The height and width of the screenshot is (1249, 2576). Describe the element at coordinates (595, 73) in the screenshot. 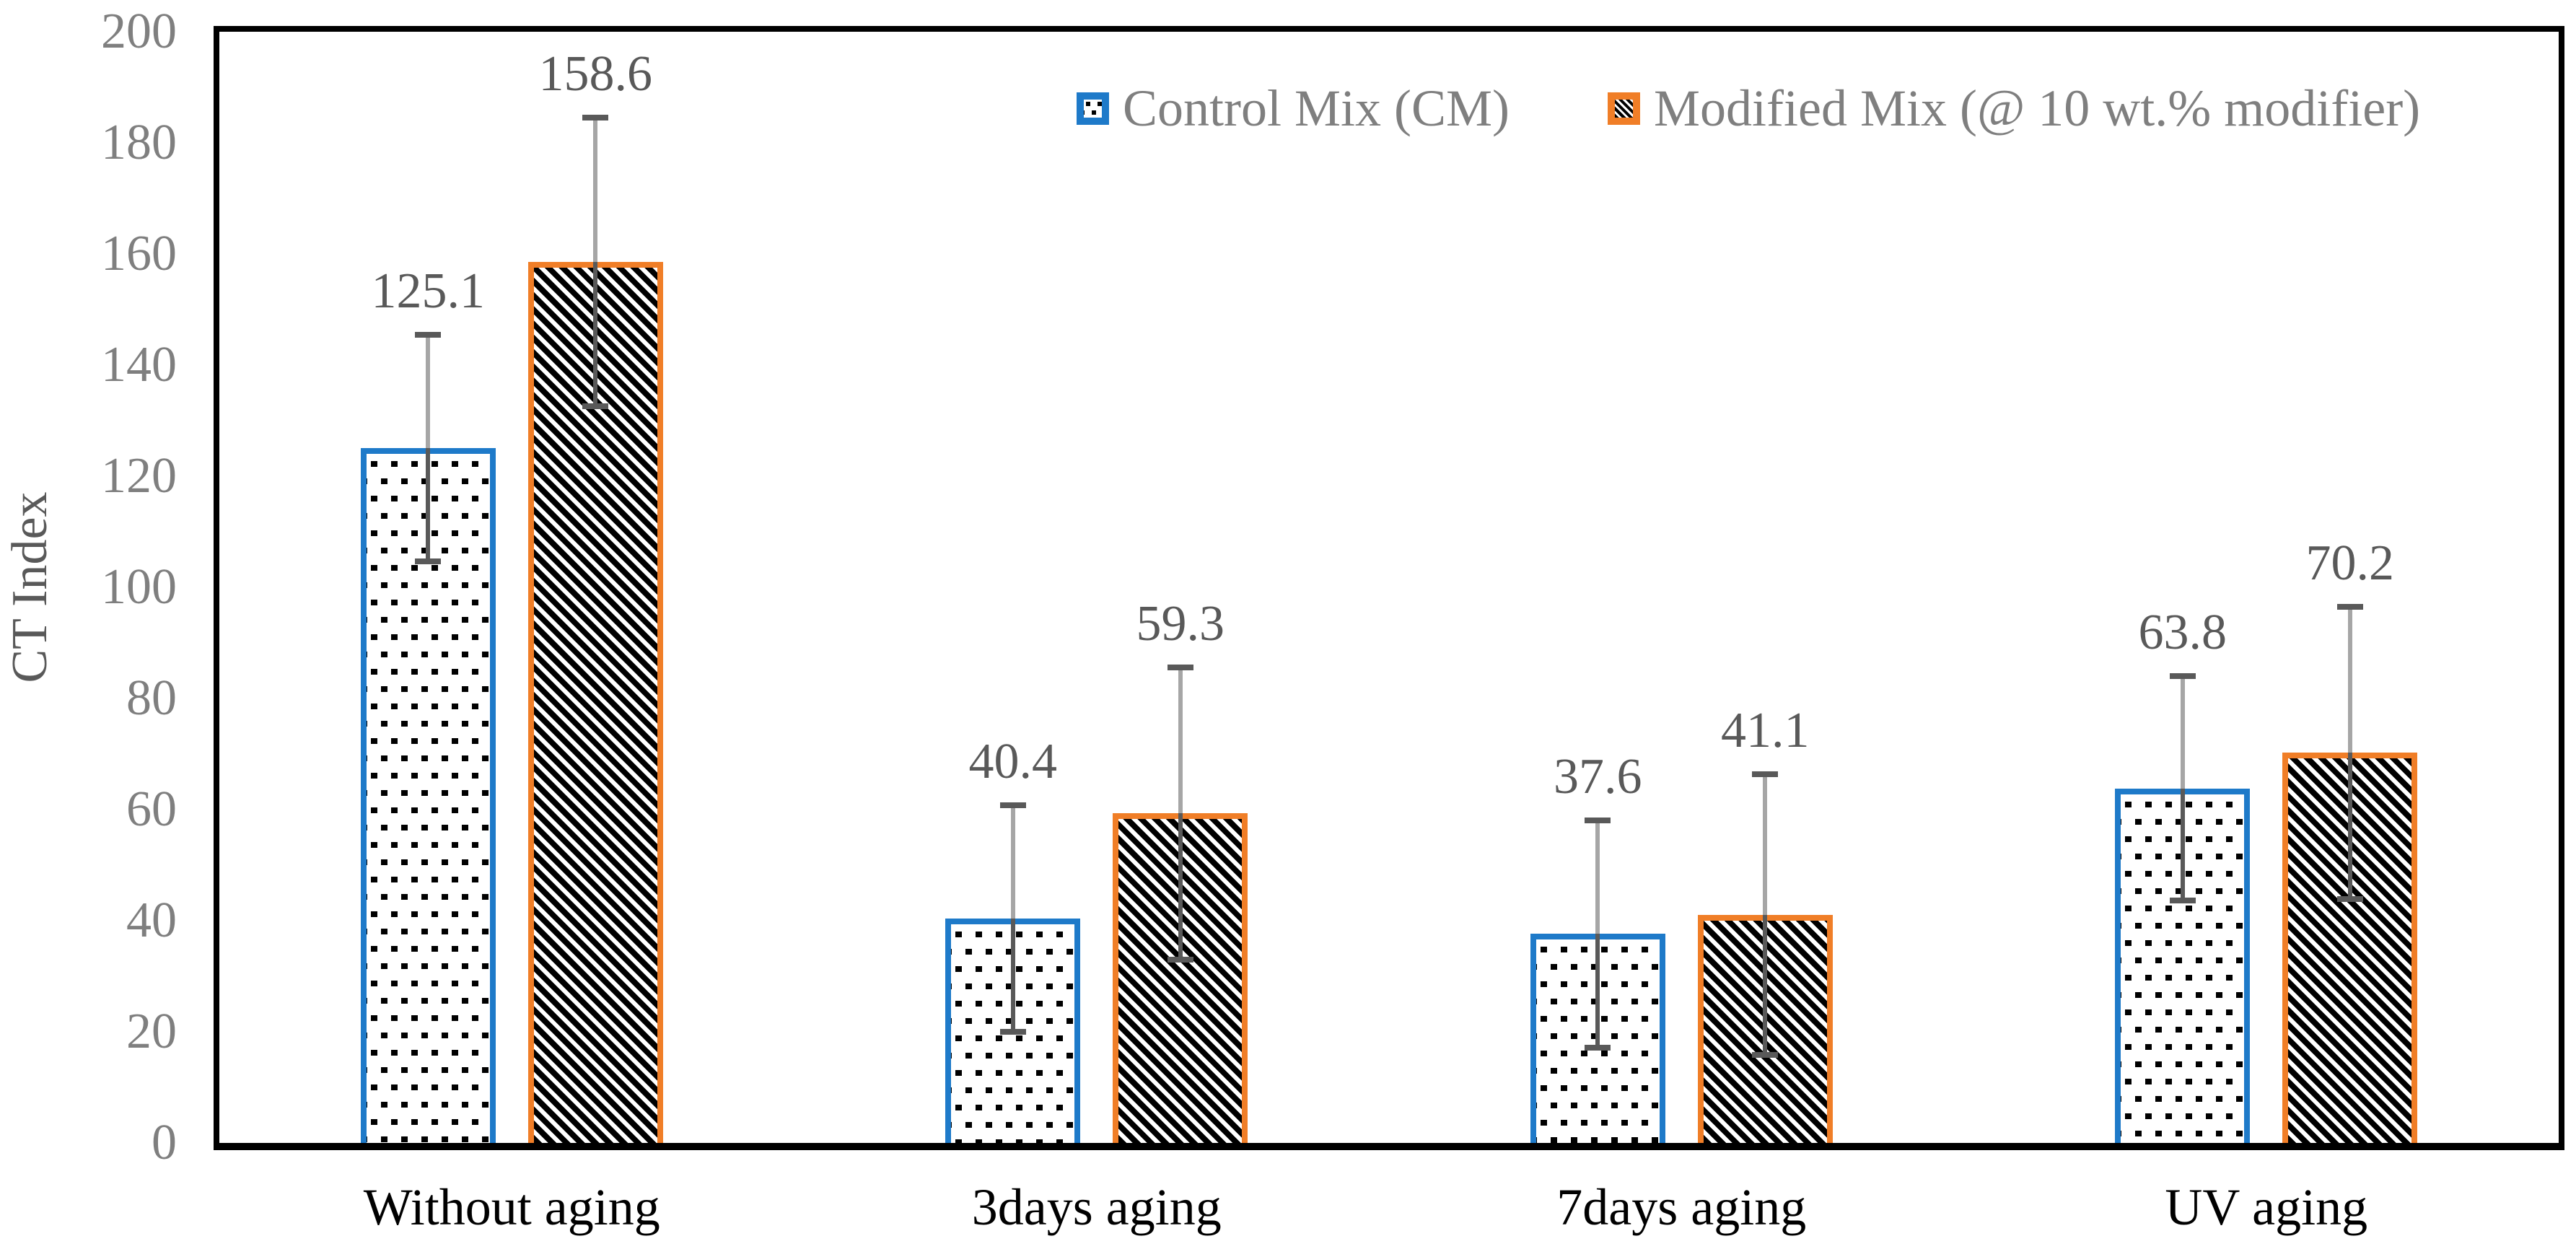

I see `data-label: 158.6` at that location.